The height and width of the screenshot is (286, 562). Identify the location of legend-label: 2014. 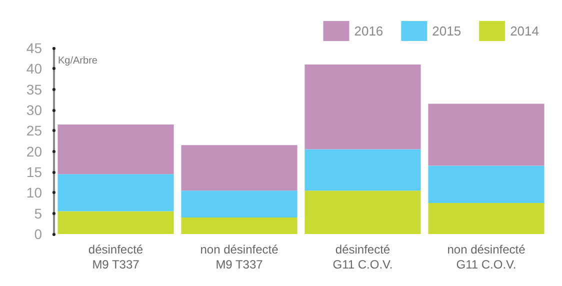
(524, 31).